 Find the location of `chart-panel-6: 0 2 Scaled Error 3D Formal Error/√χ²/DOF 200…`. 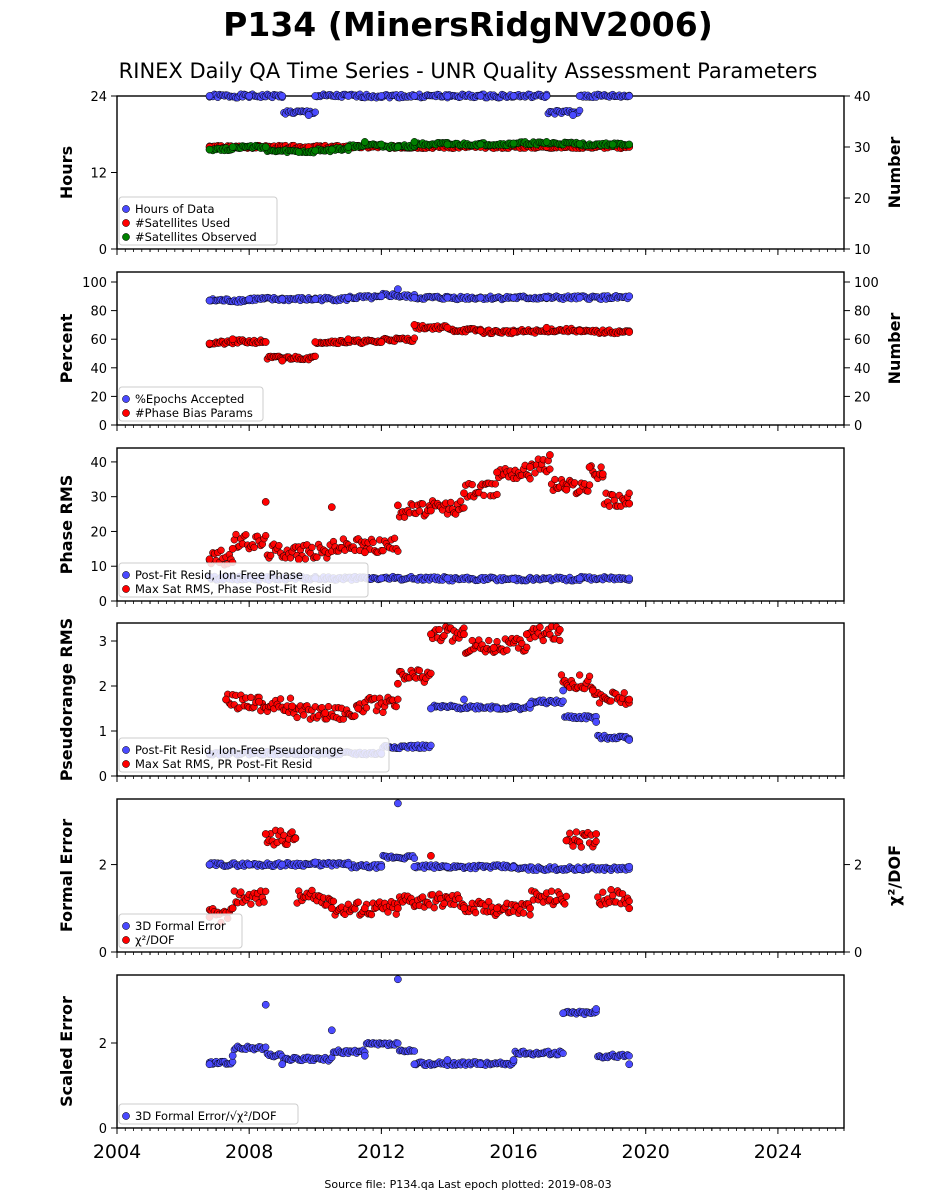

chart-panel-6: 0 2 Scaled Error 3D Formal Error/√χ²/DOF 200… is located at coordinates (451, 1068).